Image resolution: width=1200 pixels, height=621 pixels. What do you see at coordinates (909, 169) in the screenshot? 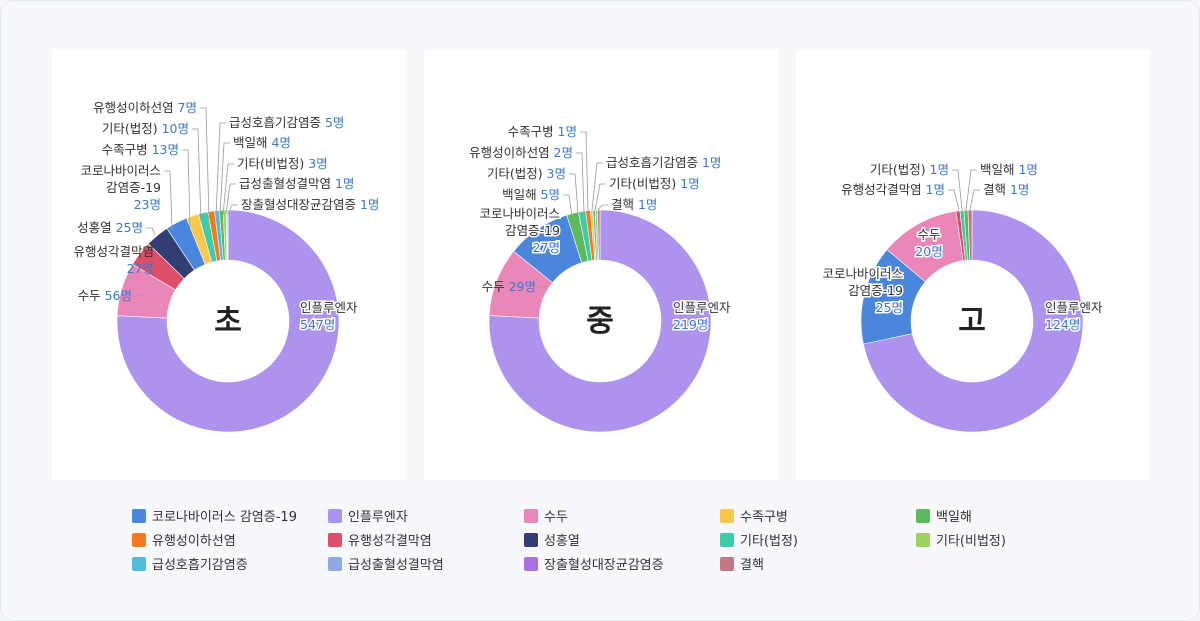
I see `slice-label-기타-법정: 기타(법정) 1명` at bounding box center [909, 169].